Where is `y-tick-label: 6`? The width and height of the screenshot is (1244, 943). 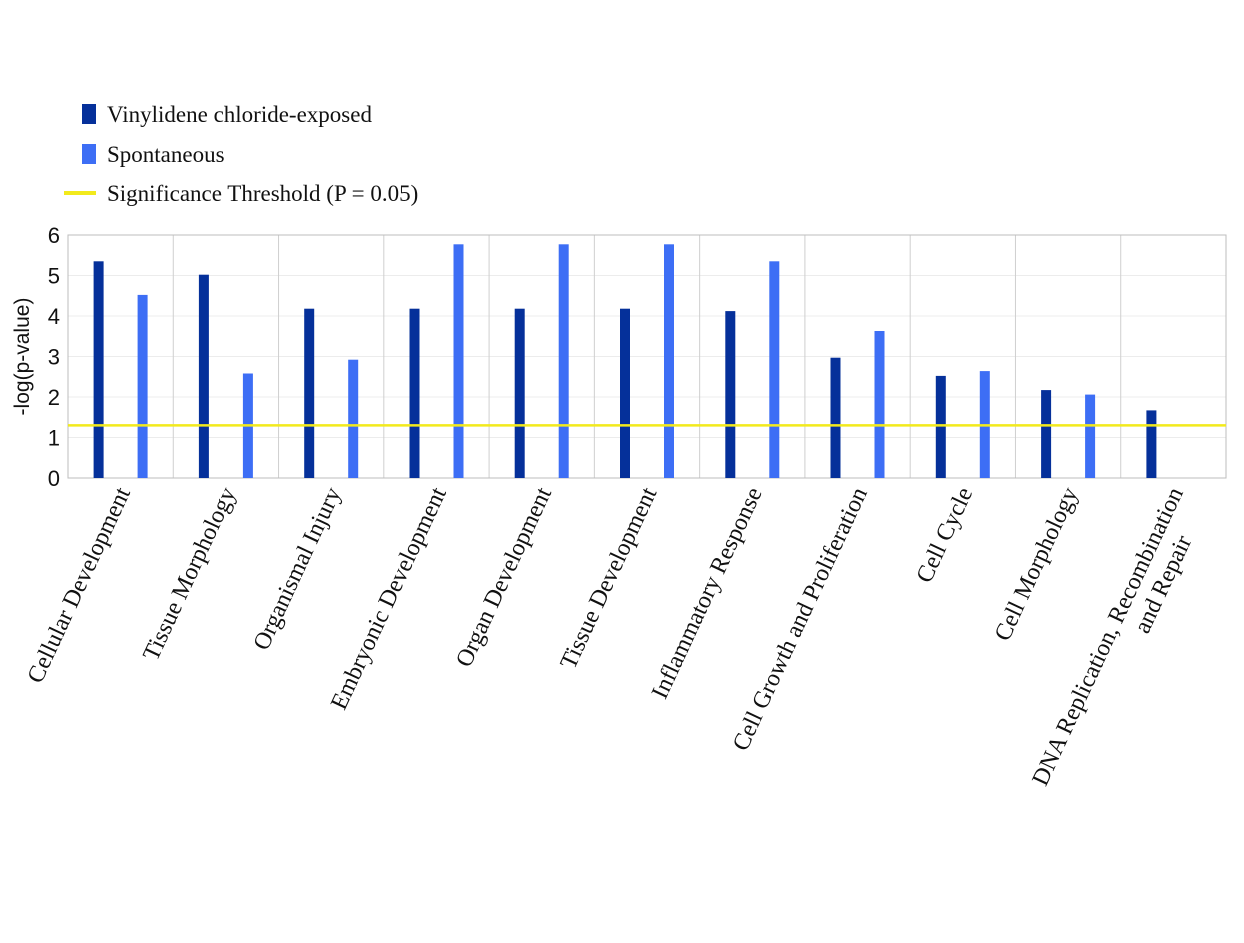 y-tick-label: 6 is located at coordinates (54, 235).